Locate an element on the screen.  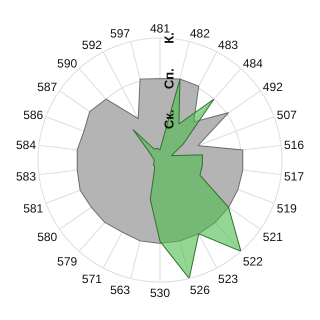
y-tick-label: Ск. is located at coordinates (169, 120).